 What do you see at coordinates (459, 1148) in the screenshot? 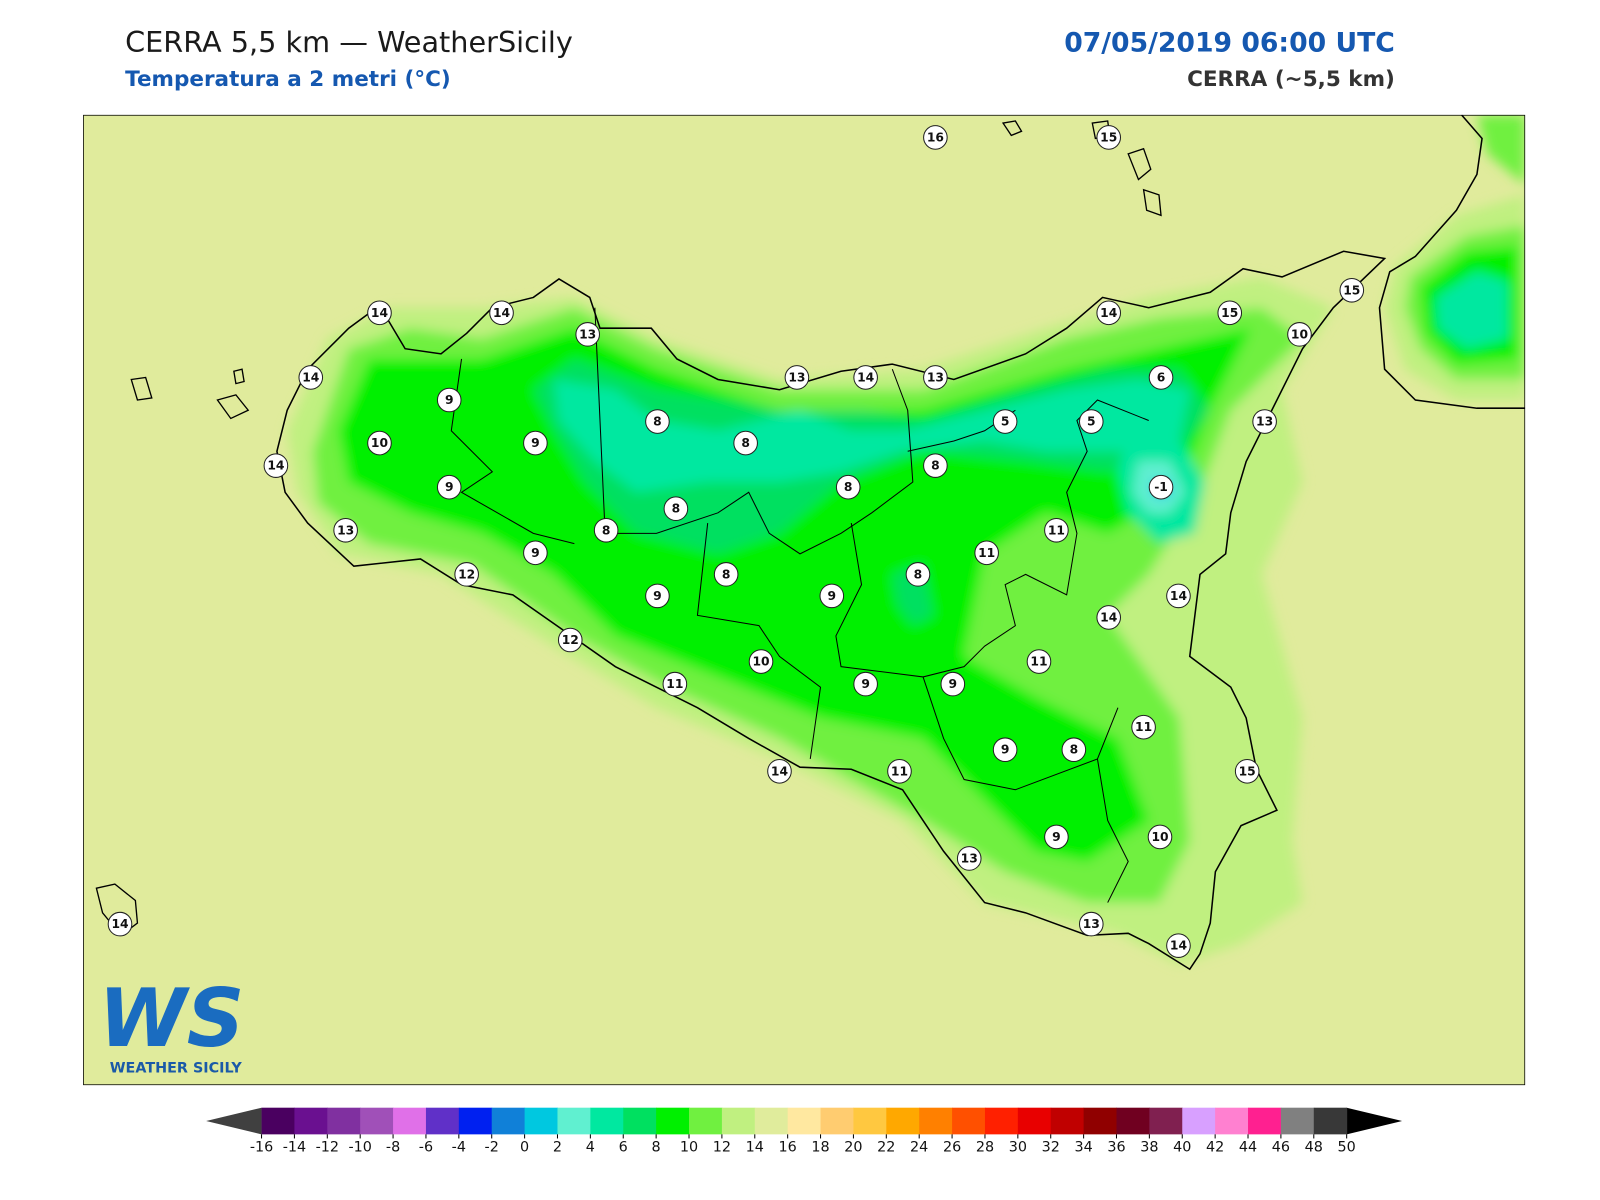
I see `colorbar-tick-label: -4` at bounding box center [459, 1148].